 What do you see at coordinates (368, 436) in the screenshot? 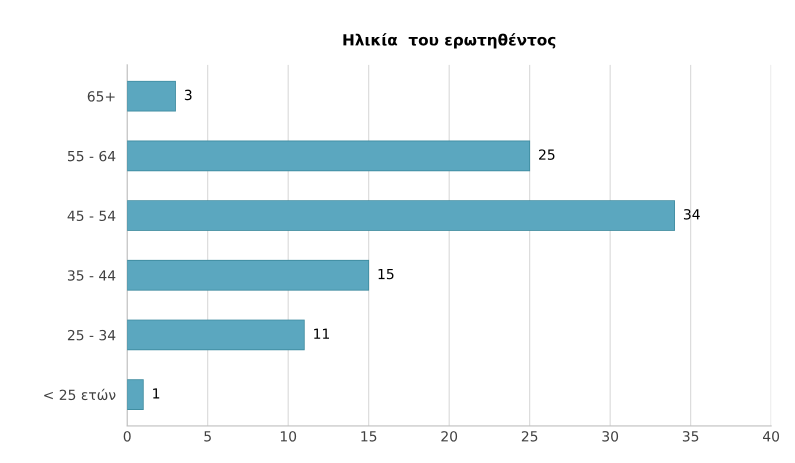
I see `x-tick-label: 15` at bounding box center [368, 436].